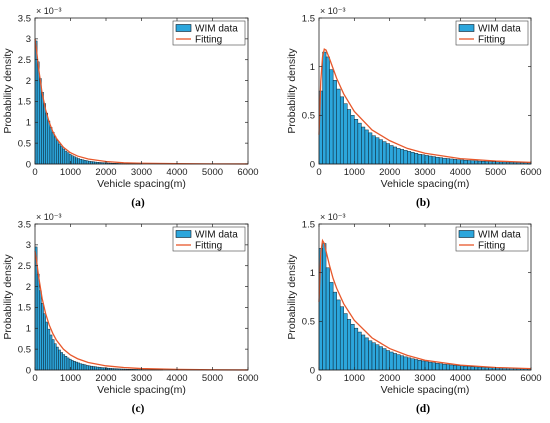 Image resolution: width=550 pixels, height=423 pixels. I want to click on y-tick-label: 1, so click(28, 123).